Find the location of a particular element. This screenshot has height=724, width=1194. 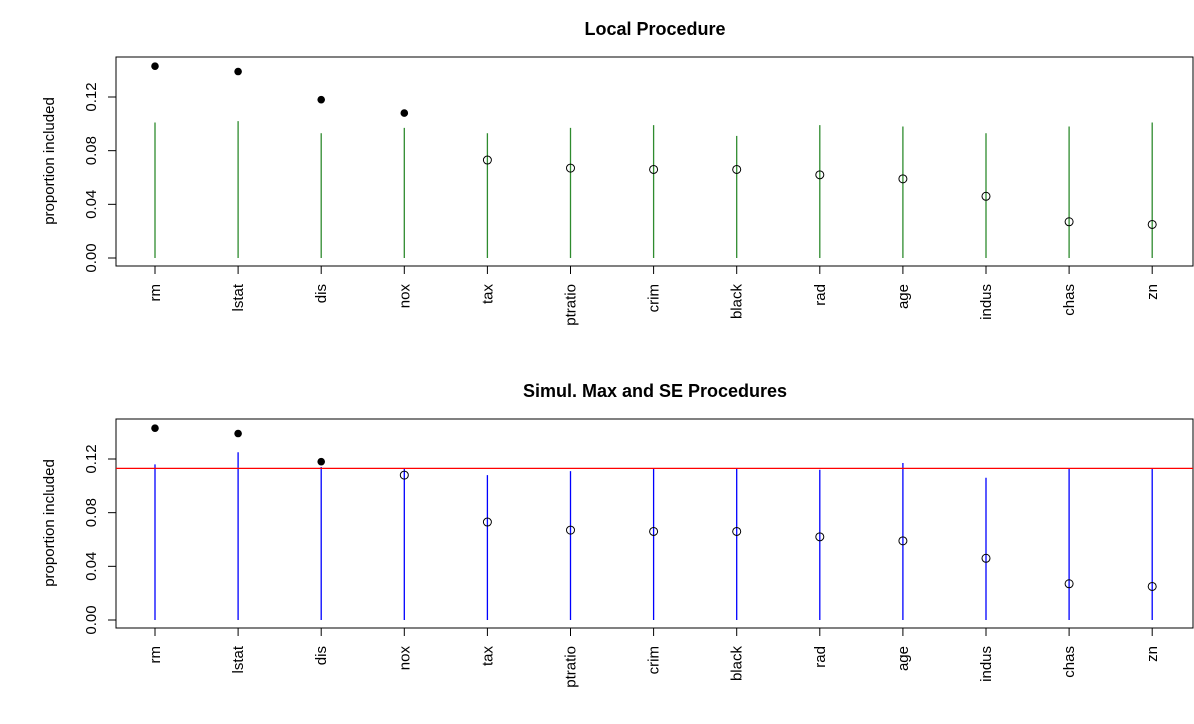

chart-title: Local Procedure is located at coordinates (654, 29).